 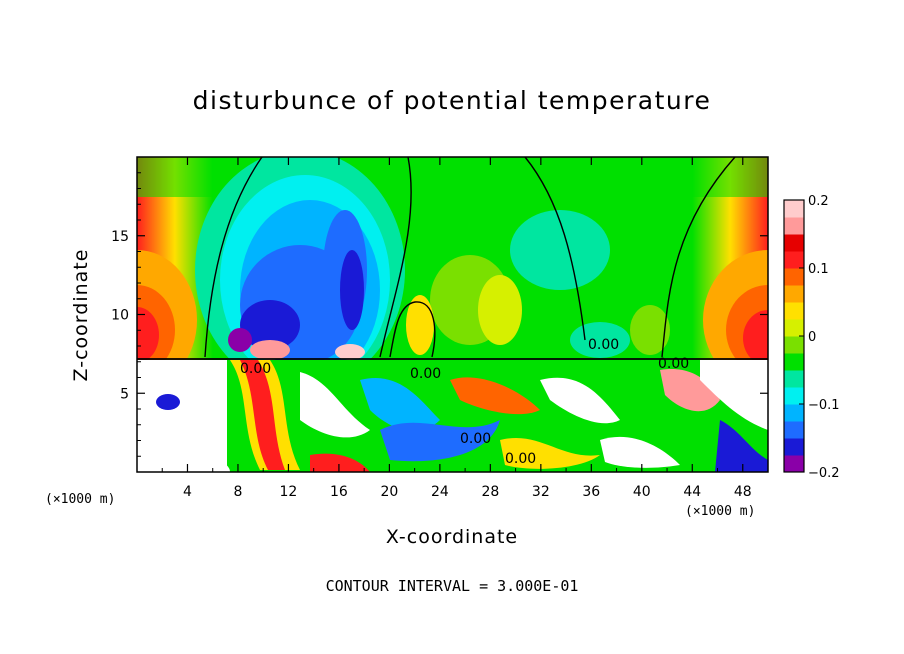 What do you see at coordinates (824, 473) in the screenshot?
I see `colorbar-label: −0.2` at bounding box center [824, 473].